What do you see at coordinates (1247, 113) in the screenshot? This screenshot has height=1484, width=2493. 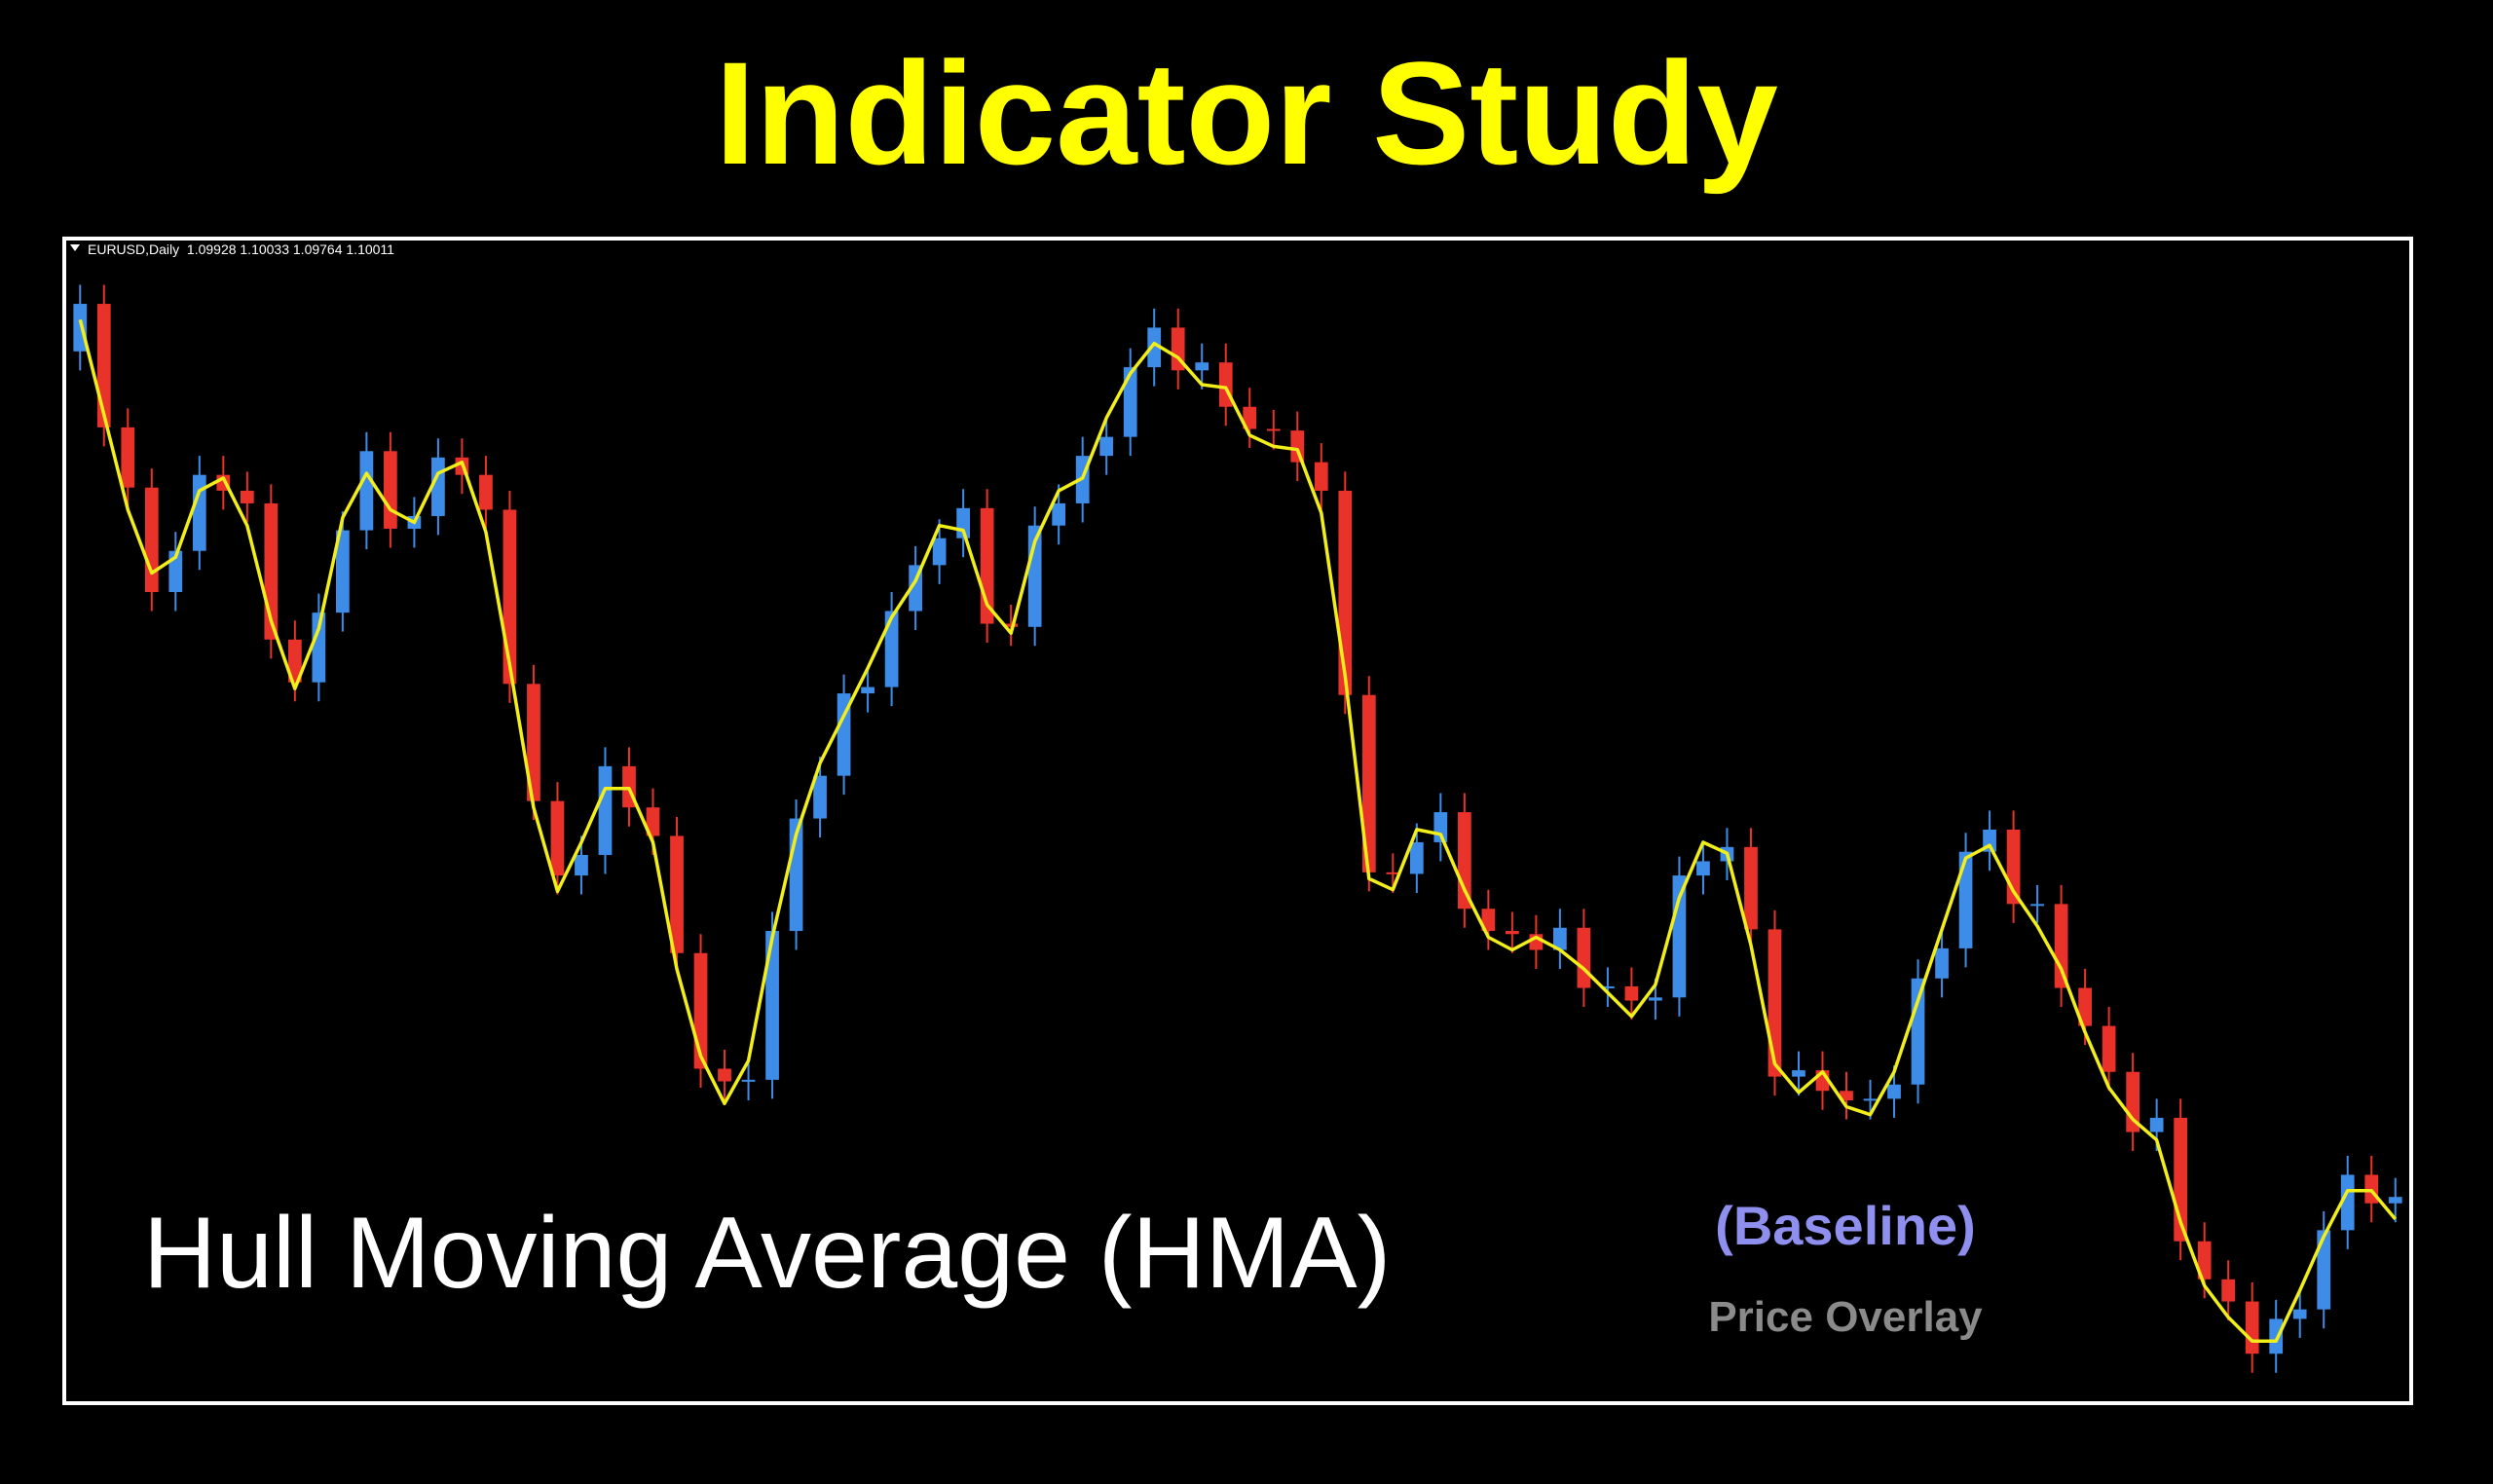 I see `chart-title: Indicator Study` at bounding box center [1247, 113].